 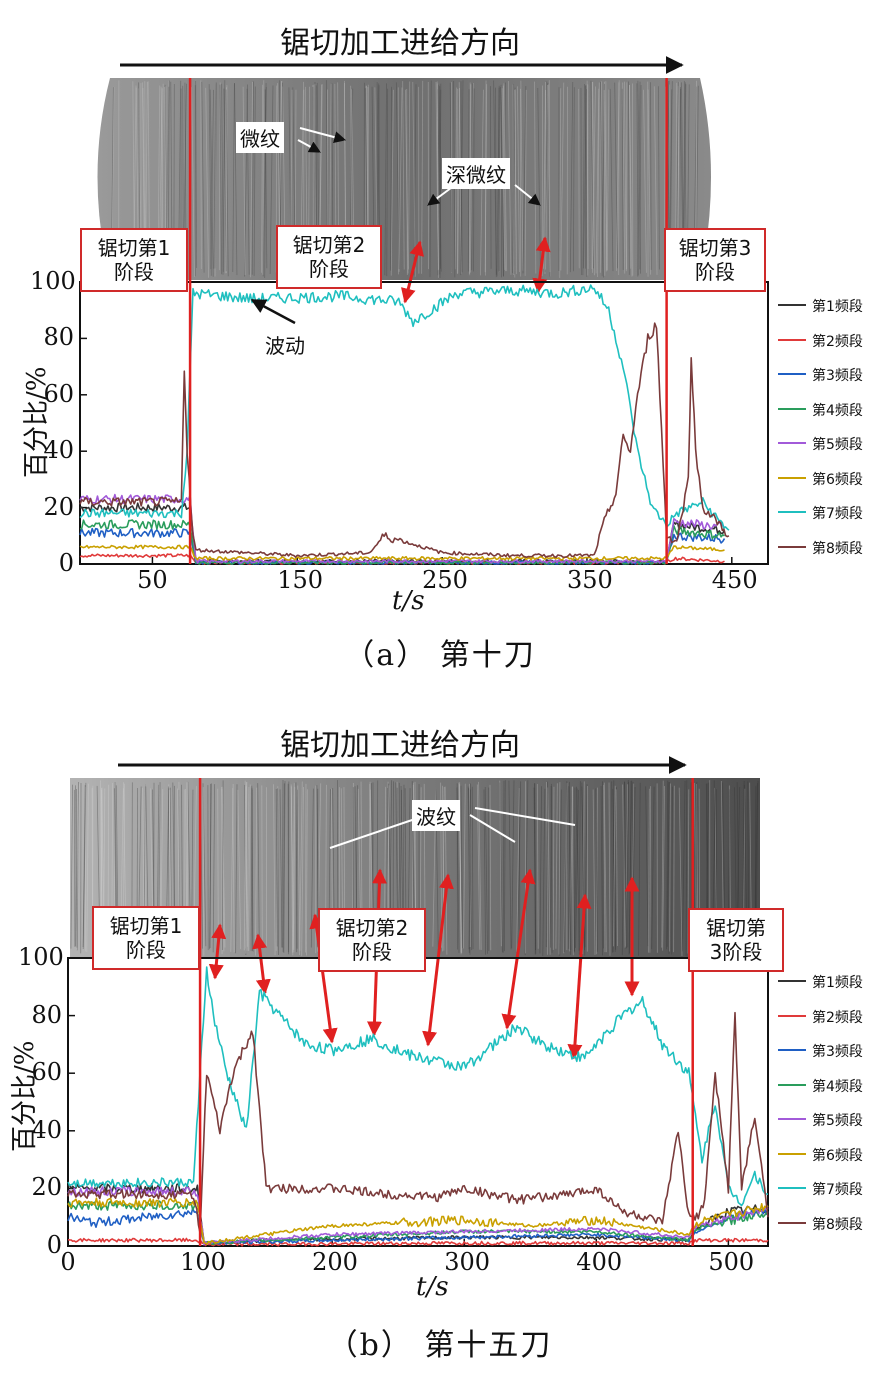 I want to click on legend-label: 第5频段, so click(x=837, y=1121).